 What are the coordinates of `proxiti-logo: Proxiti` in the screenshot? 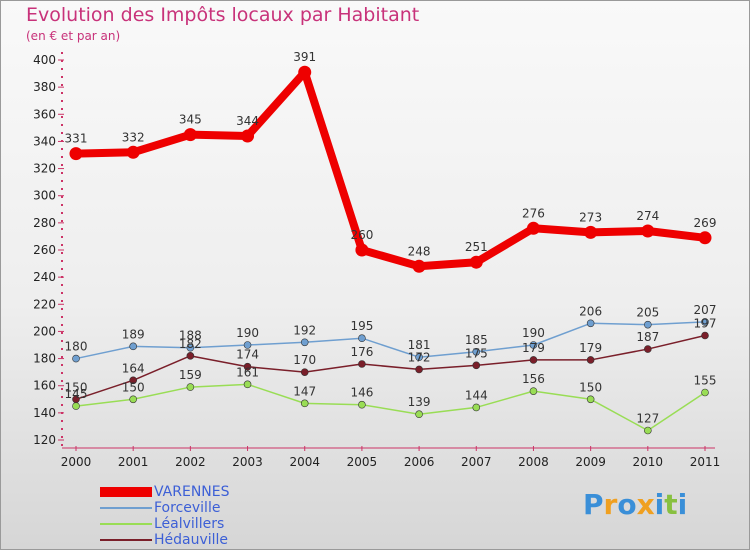 It's located at (635, 504).